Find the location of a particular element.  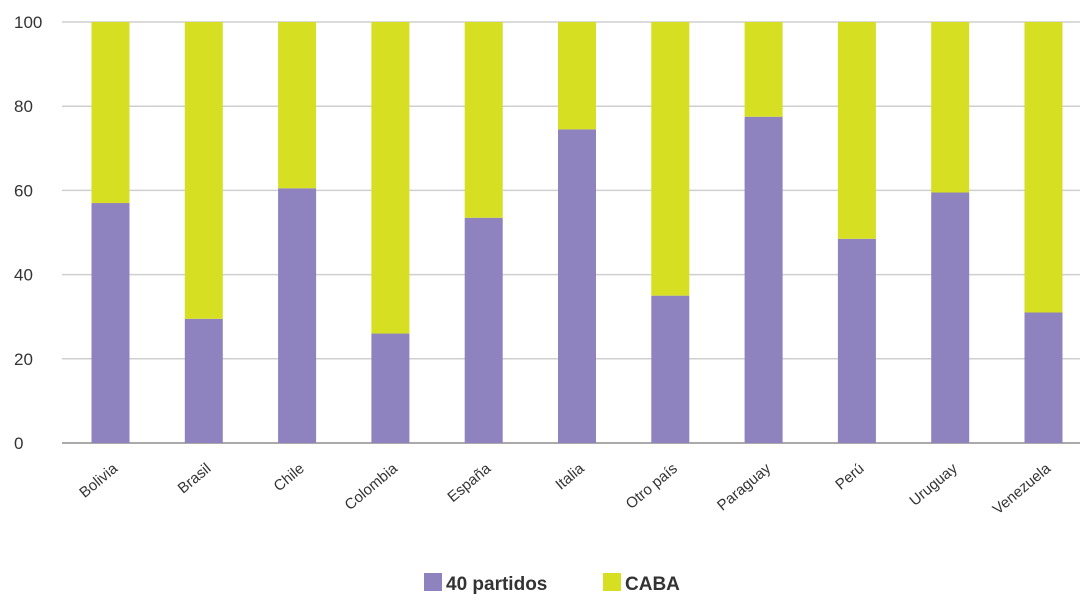

x-category-label: Uruguay is located at coordinates (933, 485).